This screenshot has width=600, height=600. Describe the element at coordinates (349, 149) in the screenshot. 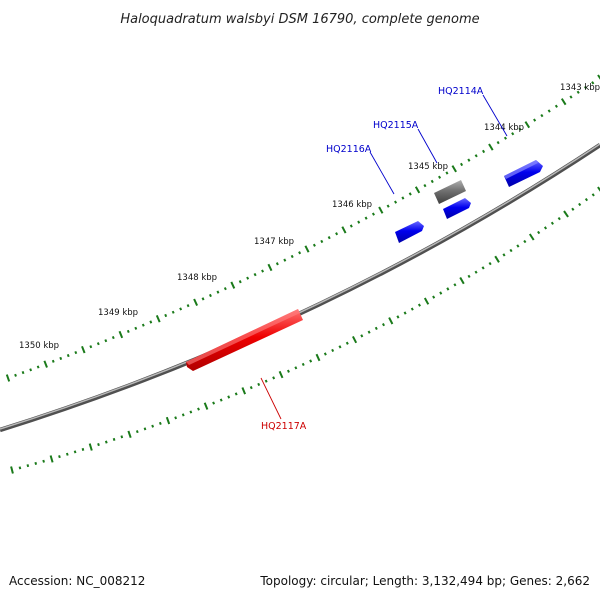

I see `gene-label-HQ2116A: HQ2116A` at that location.